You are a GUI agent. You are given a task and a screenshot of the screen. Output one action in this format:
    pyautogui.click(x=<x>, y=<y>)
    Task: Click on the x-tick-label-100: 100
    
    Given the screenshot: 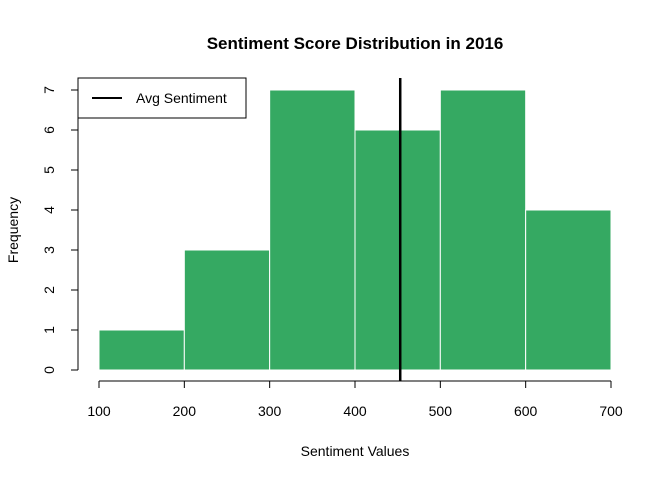 What is the action you would take?
    pyautogui.click(x=99, y=411)
    